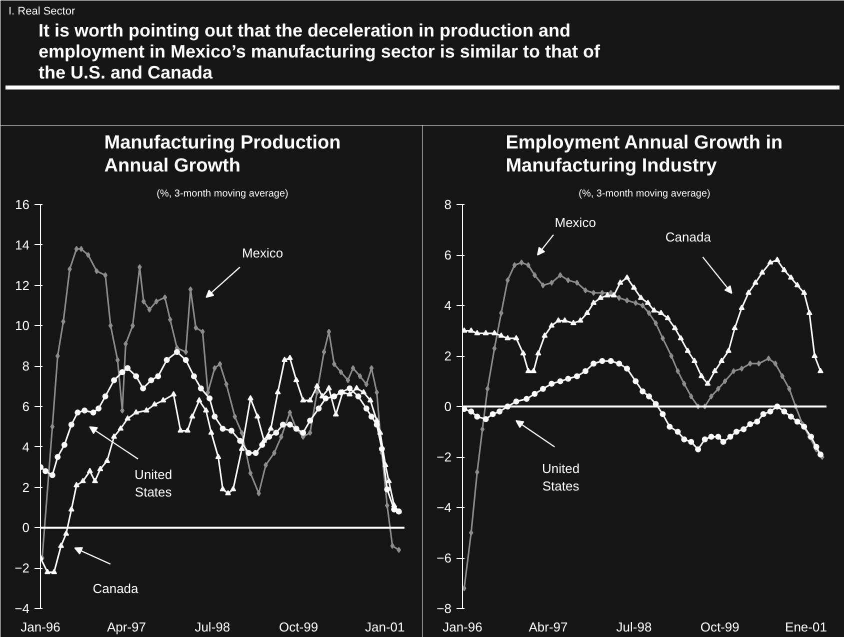  I want to click on x-tick-label: Abr-97, so click(548, 627).